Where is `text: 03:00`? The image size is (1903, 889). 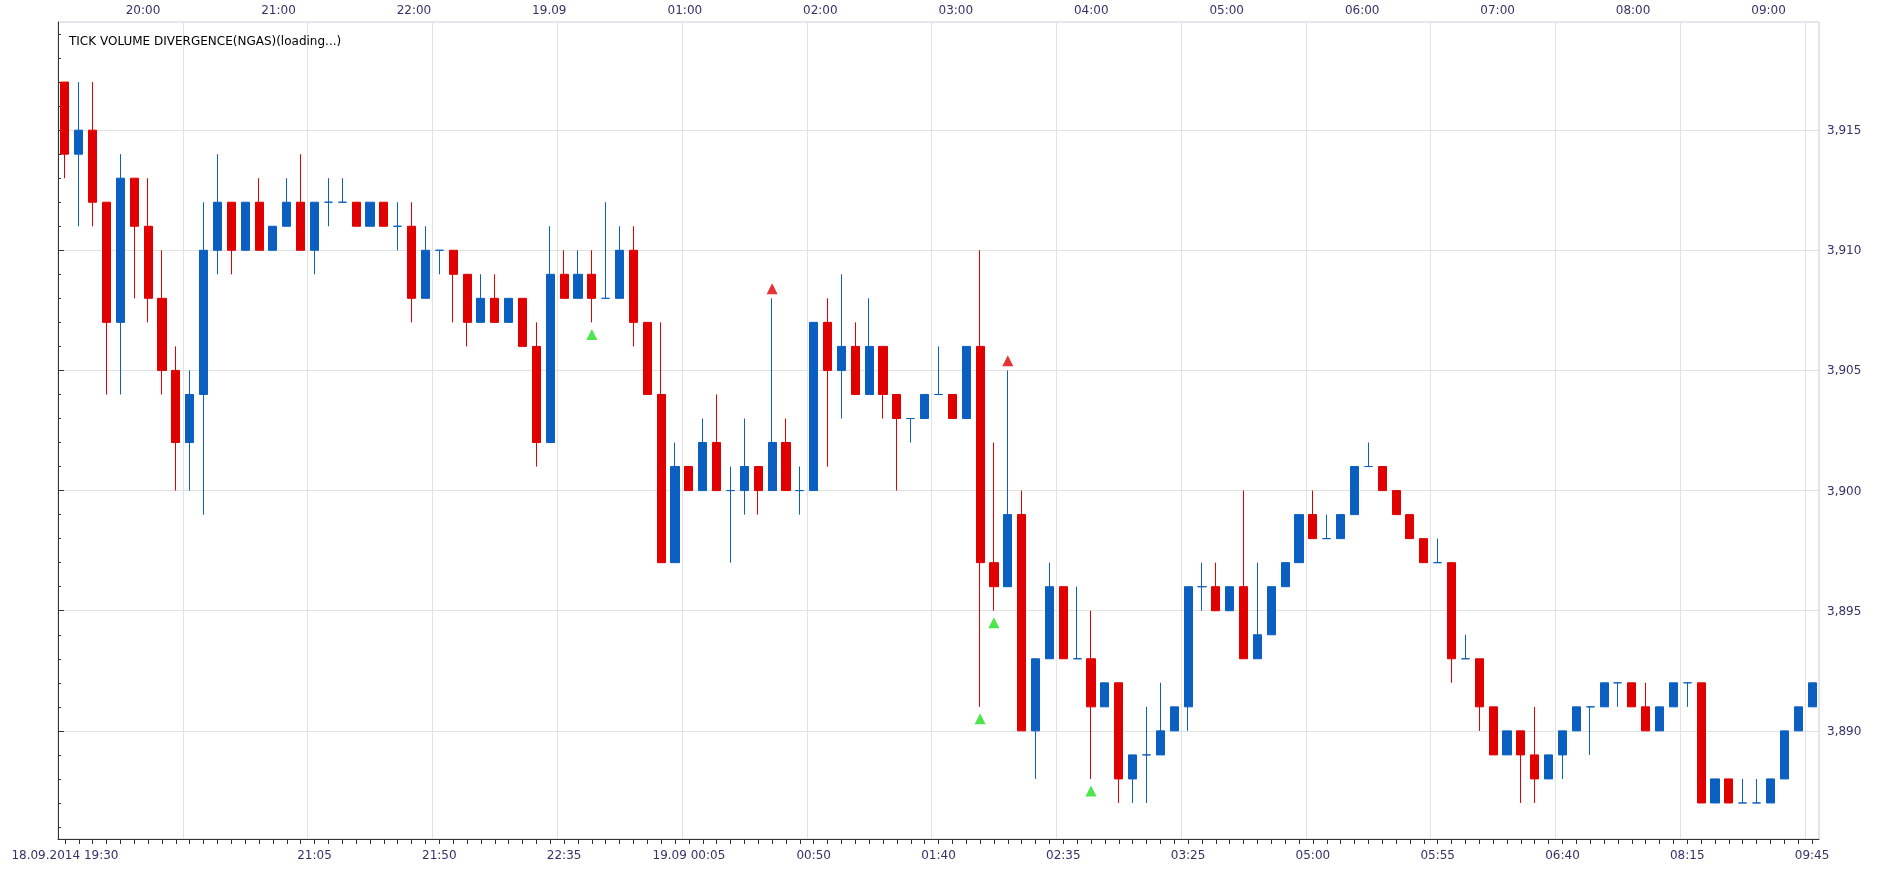
text: 03:00 is located at coordinates (956, 10).